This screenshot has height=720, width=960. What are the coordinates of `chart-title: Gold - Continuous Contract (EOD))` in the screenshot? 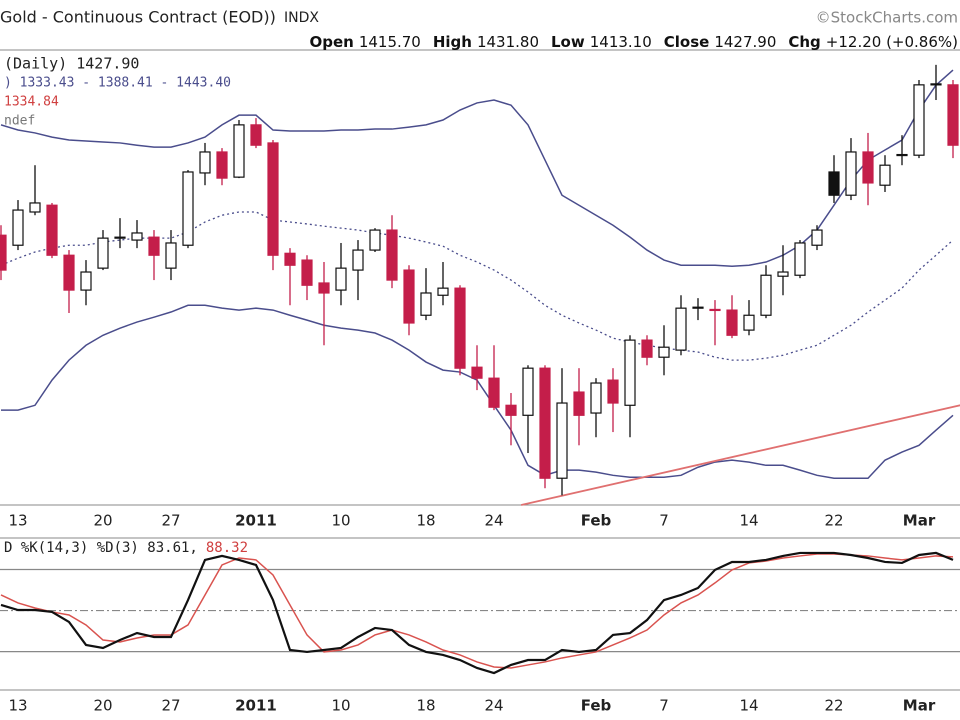 It's located at (138, 17).